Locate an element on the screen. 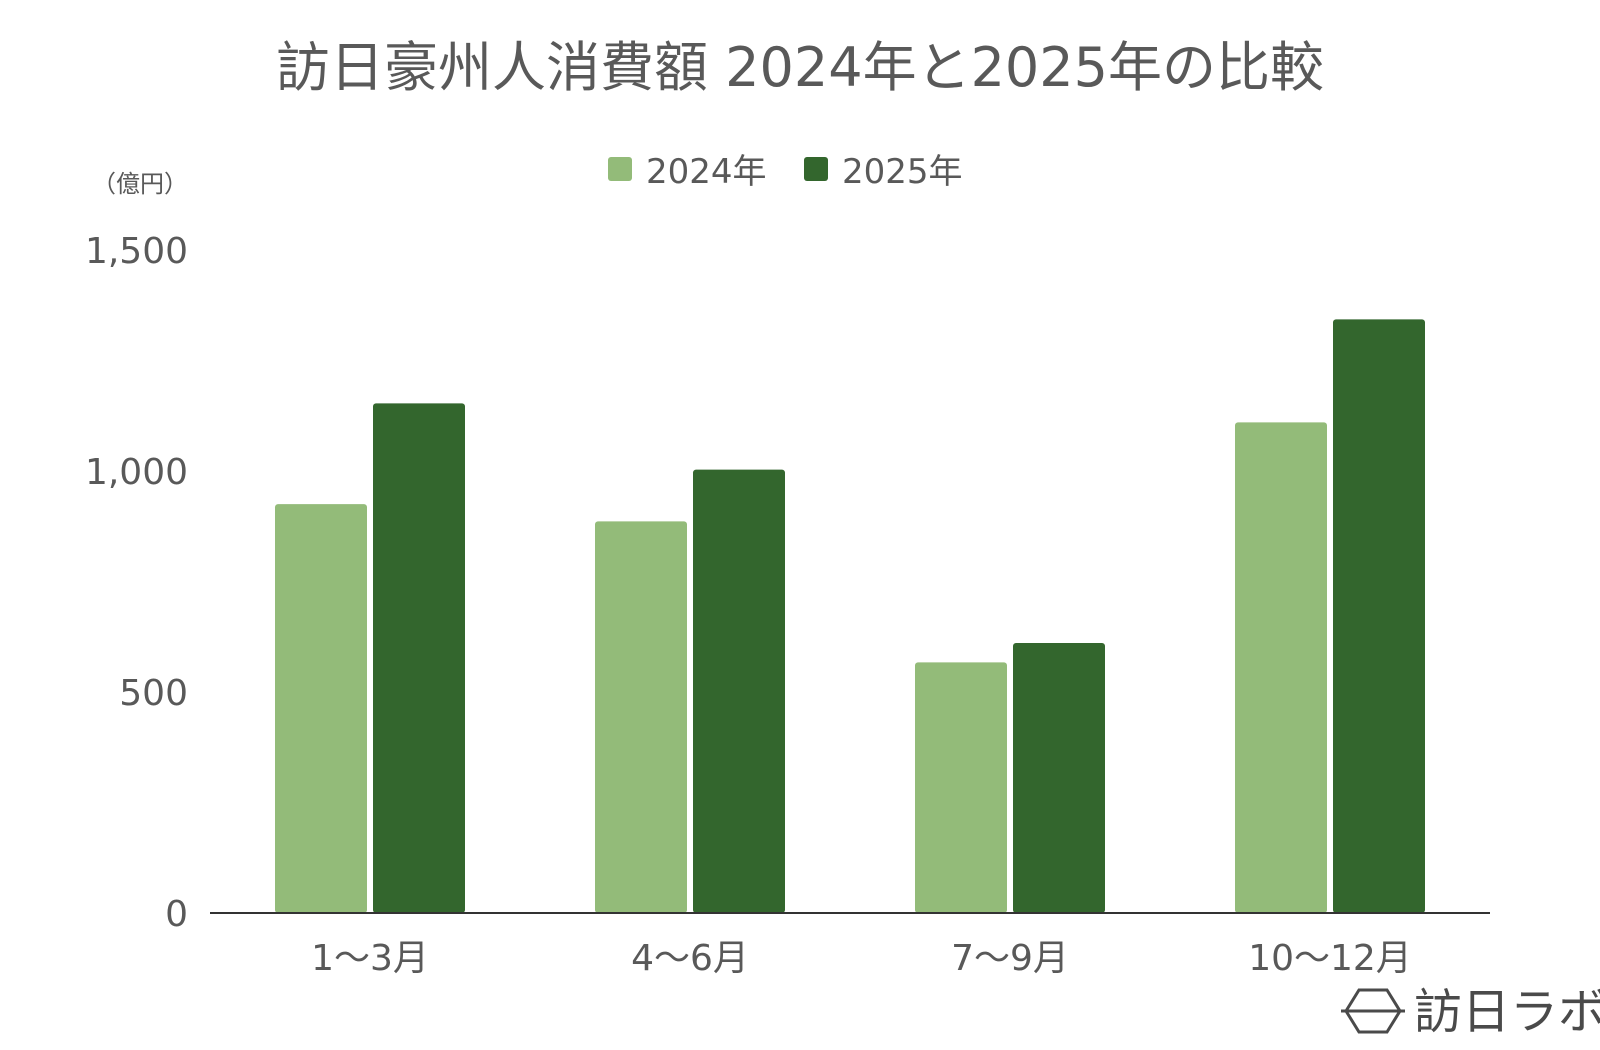 This screenshot has width=1600, height=1050. y-axis-ticks: 0 500 1,000 1,500 is located at coordinates (136, 583).